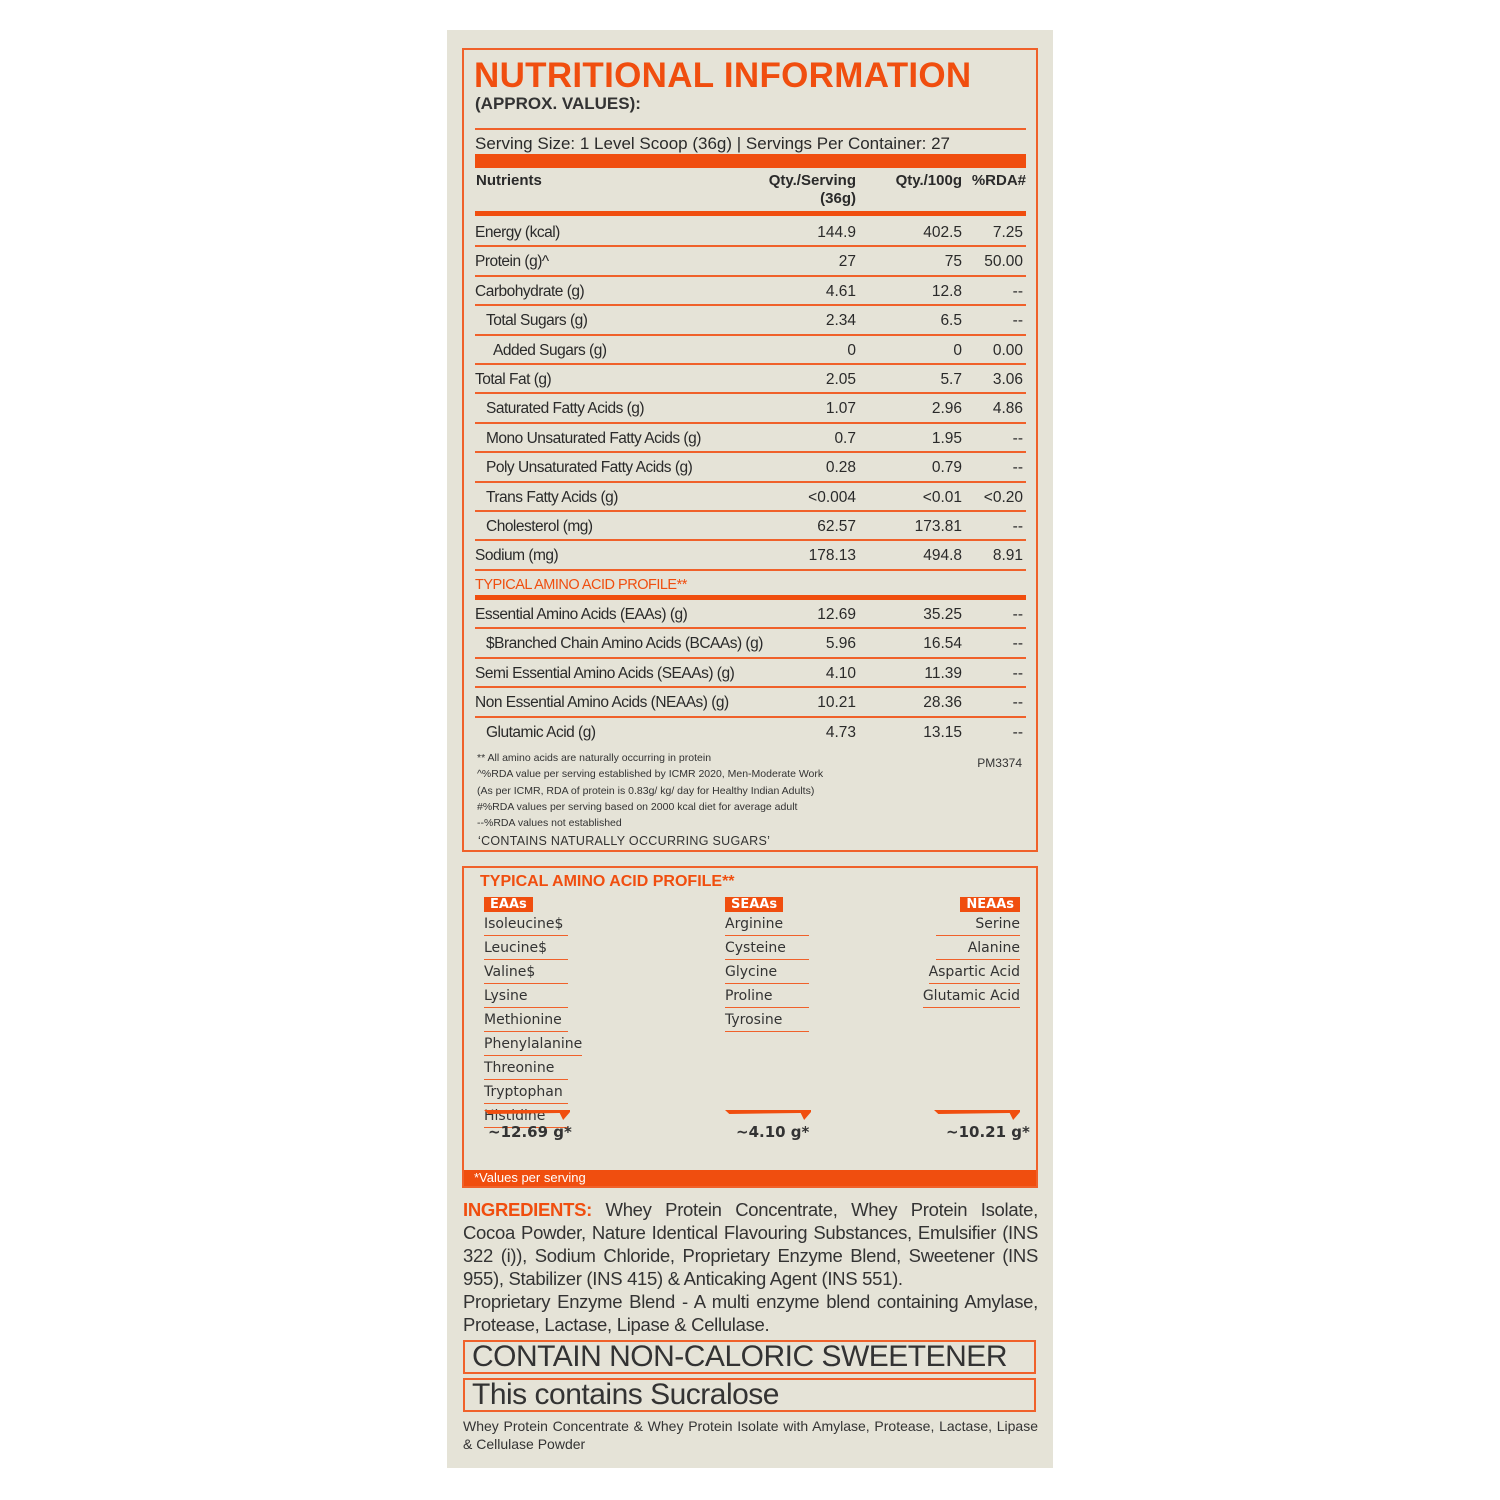 Image resolution: width=1500 pixels, height=1500 pixels. I want to click on header-serving-l2: (36g), so click(838, 198).